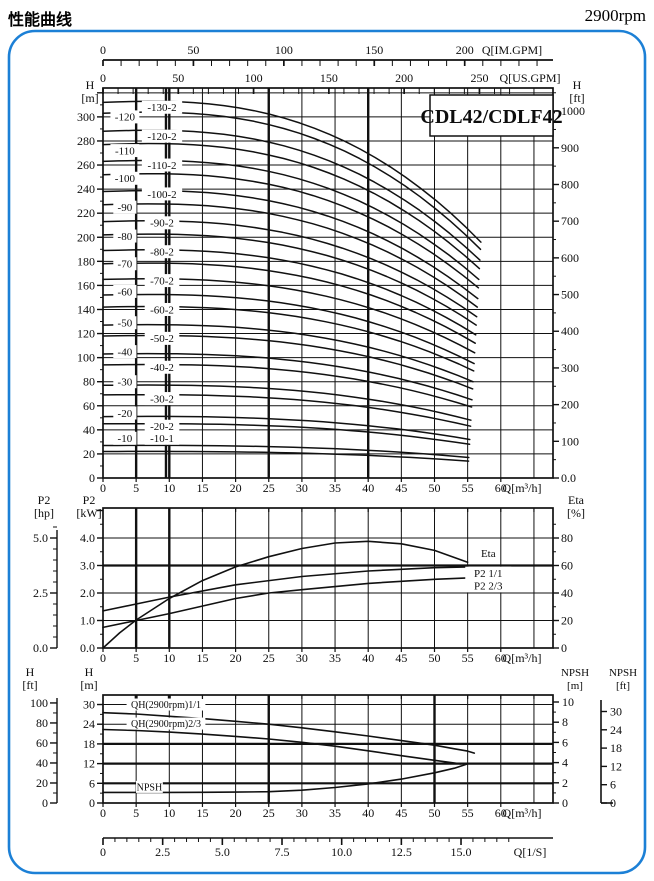 Image resolution: width=654 pixels, height=881 pixels. Describe the element at coordinates (530, 852) in the screenshot. I see `svg-text: Q[1/S]` at that location.